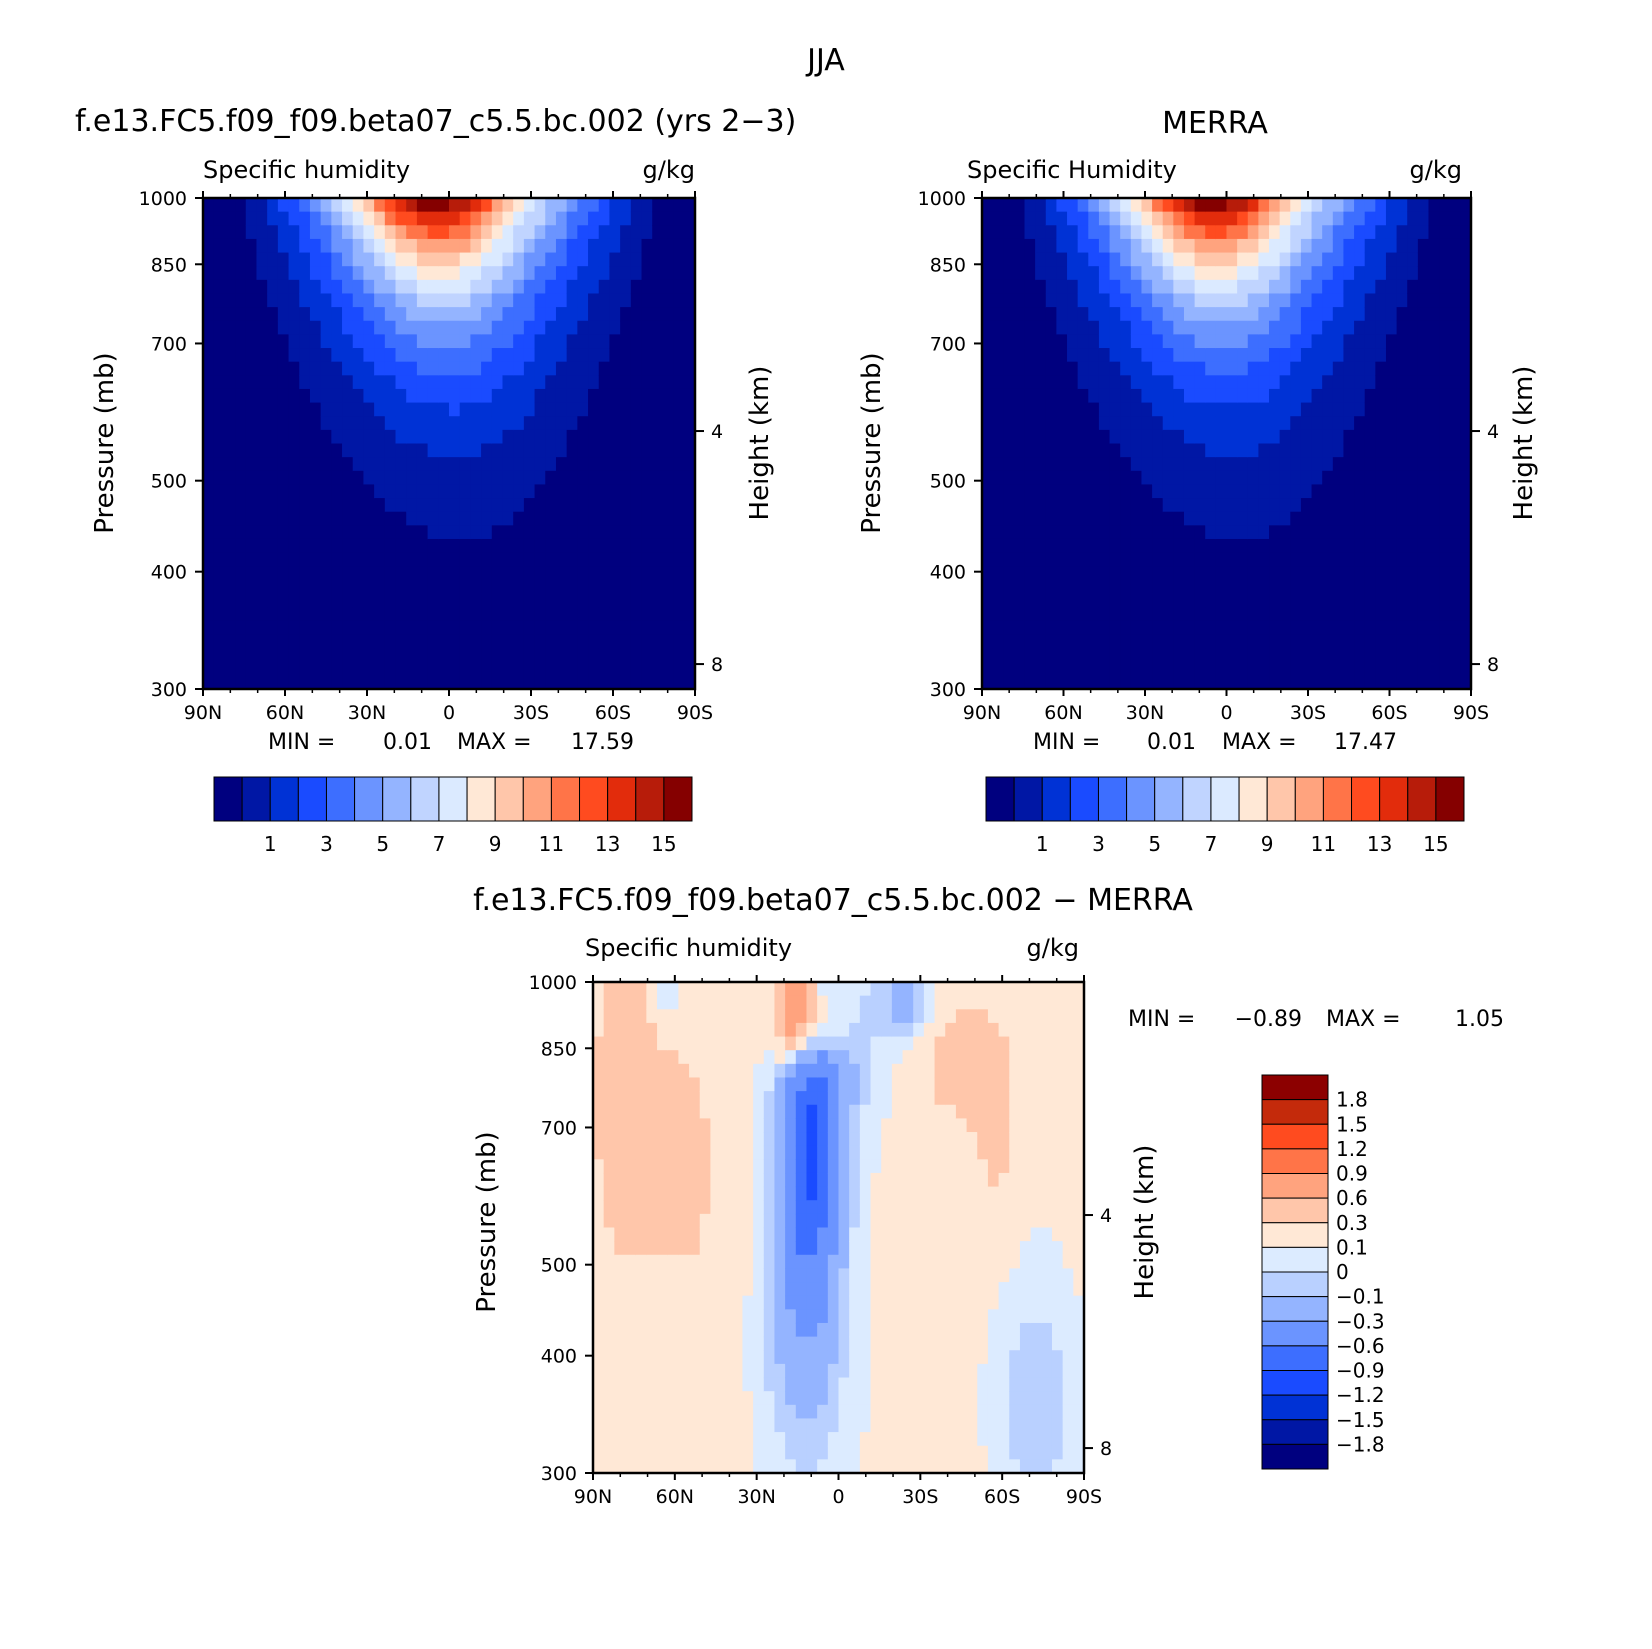  What do you see at coordinates (340, 799) in the screenshot?
I see `colorbar-box` at bounding box center [340, 799].